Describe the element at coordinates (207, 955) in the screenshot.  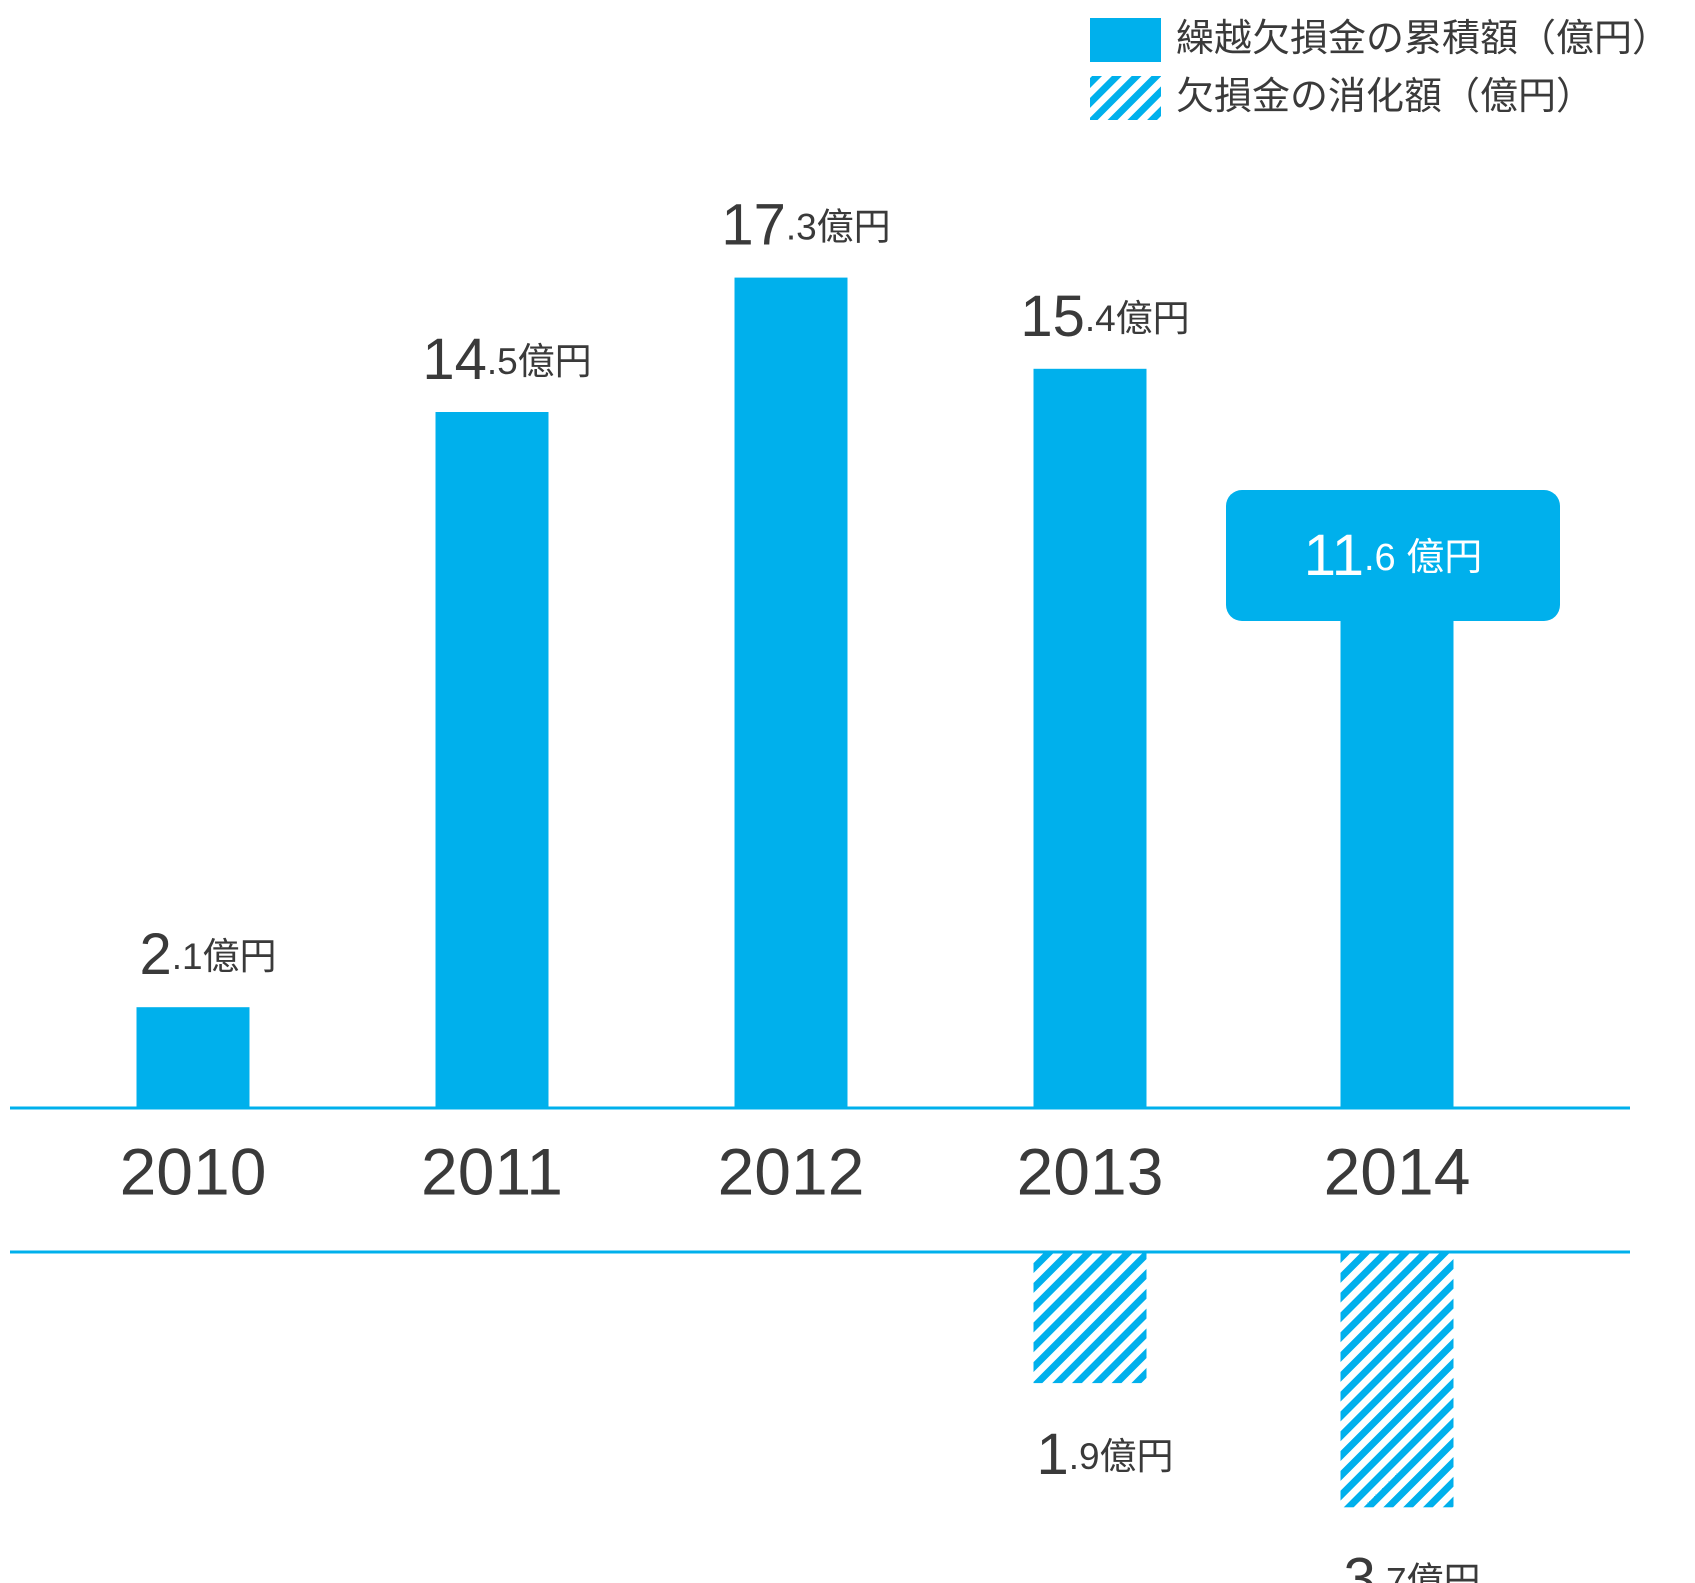
I see `value-label: 2.1億円` at that location.